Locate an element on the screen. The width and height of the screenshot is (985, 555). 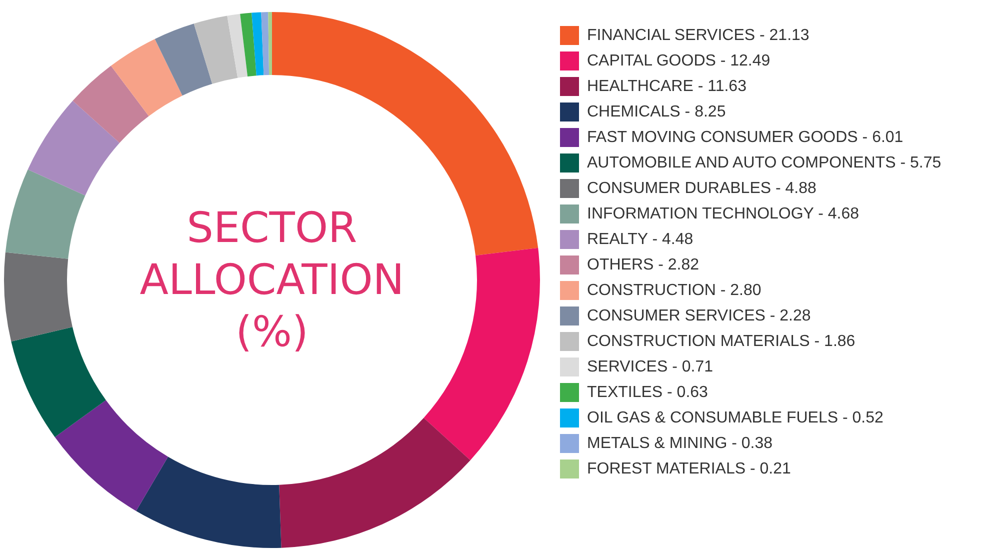
legend-label: METALS & MINING - 0.38 is located at coordinates (680, 443).